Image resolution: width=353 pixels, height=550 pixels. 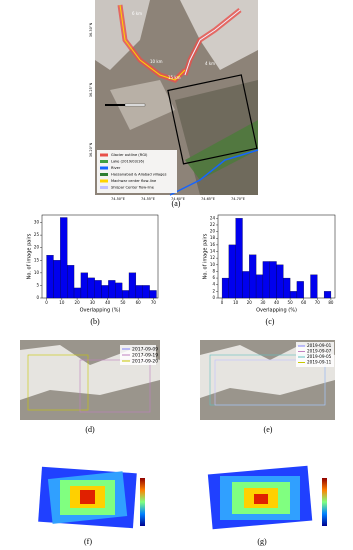 I want to click on y-tick-label: 4, so click(x=213, y=284).